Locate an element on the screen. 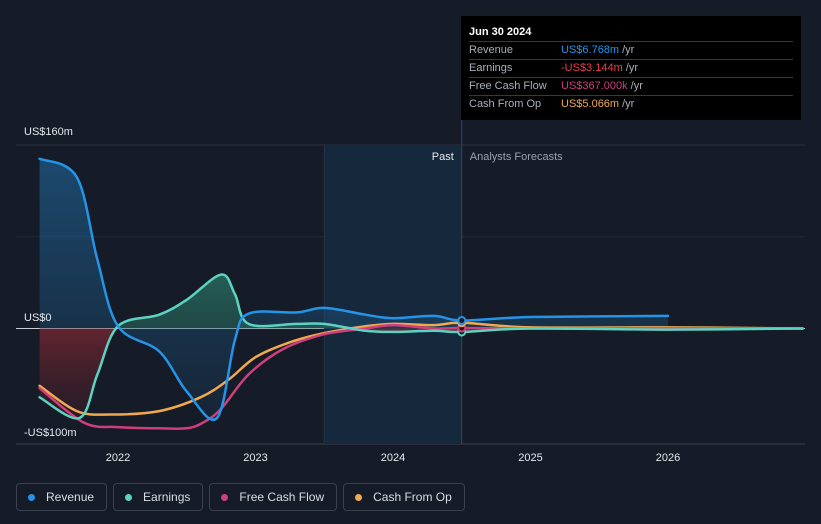  tooltip-row: Free Cash Flow US$367.000k/yr is located at coordinates (631, 86).